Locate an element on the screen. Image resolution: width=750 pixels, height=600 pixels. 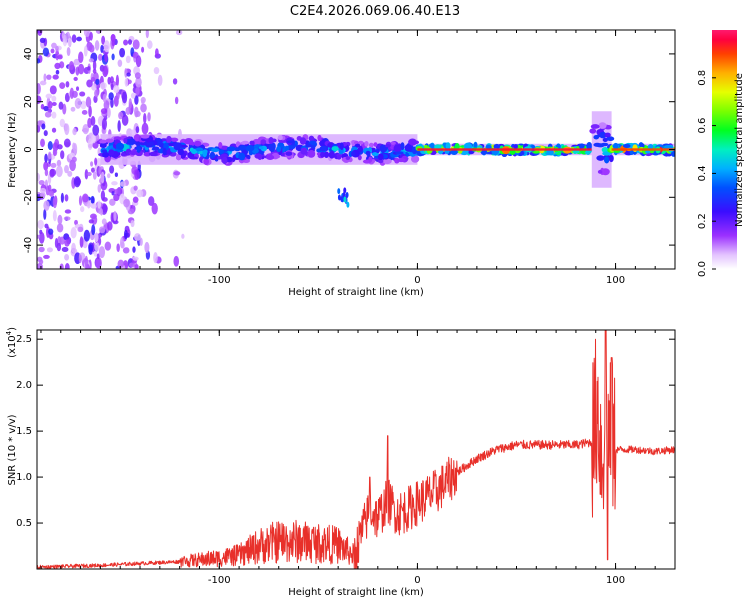
colorbar-tick-label: 0.6 is located at coordinates (702, 126).